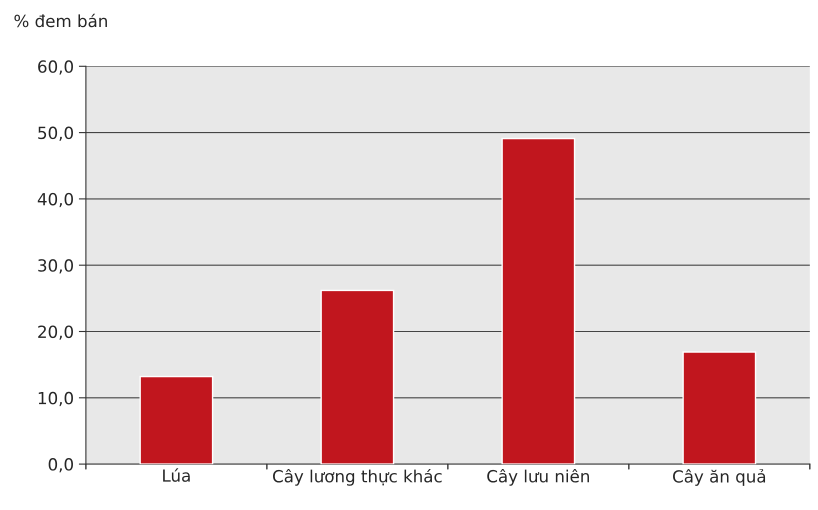 The image size is (818, 510). Describe the element at coordinates (357, 477) in the screenshot. I see `x-tick-label: Cây lương thực khác` at that location.